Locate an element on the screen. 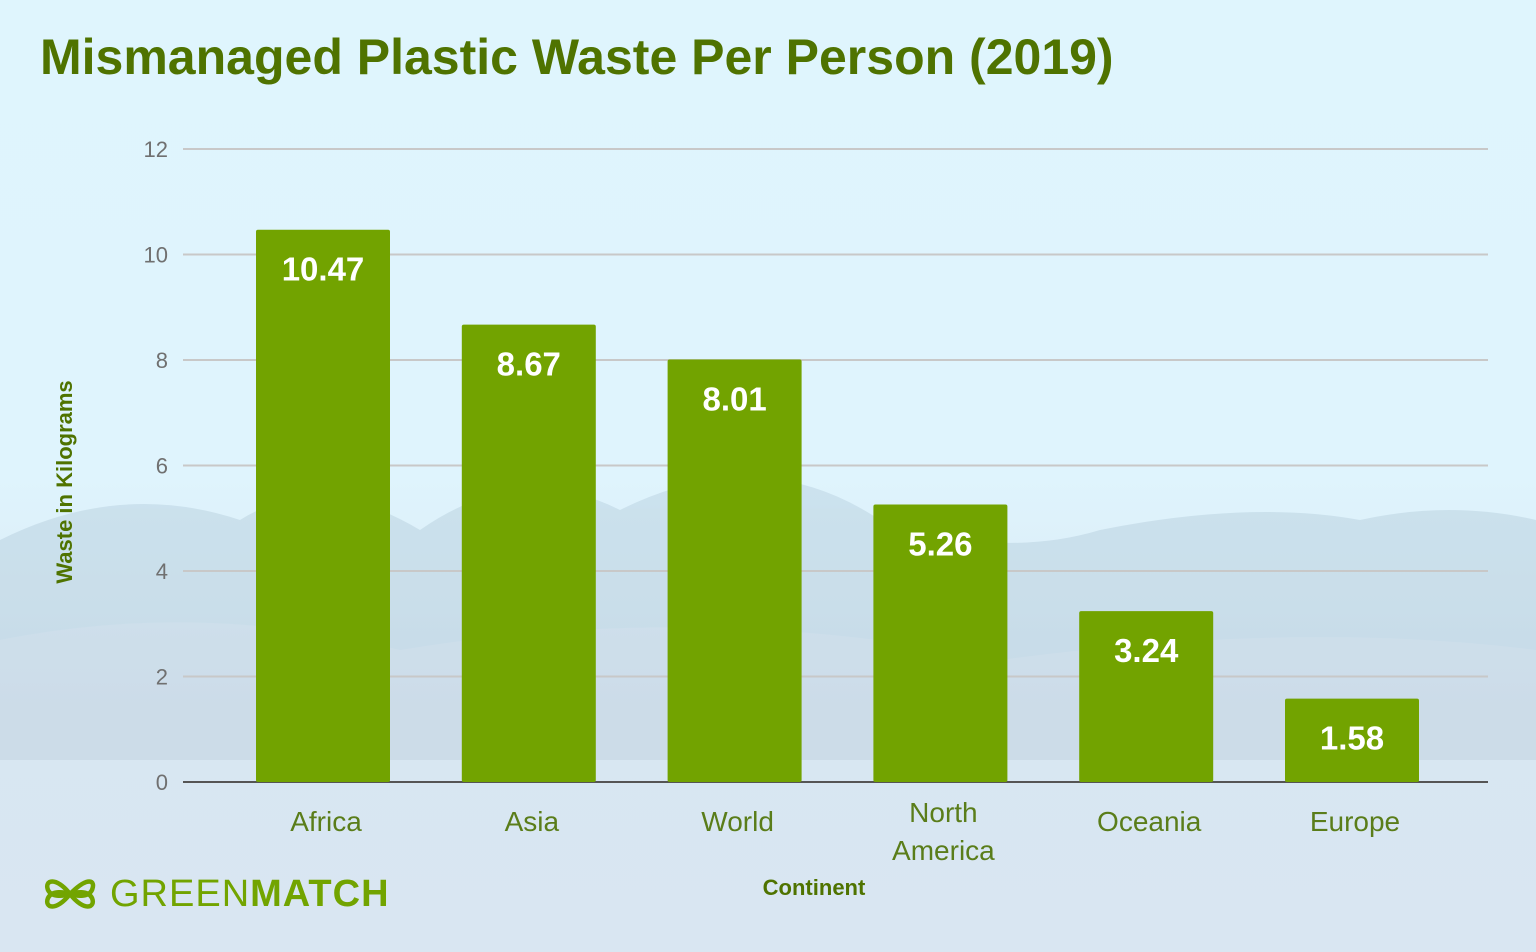 The image size is (1536, 952). x-tick-label: North America is located at coordinates (943, 831).